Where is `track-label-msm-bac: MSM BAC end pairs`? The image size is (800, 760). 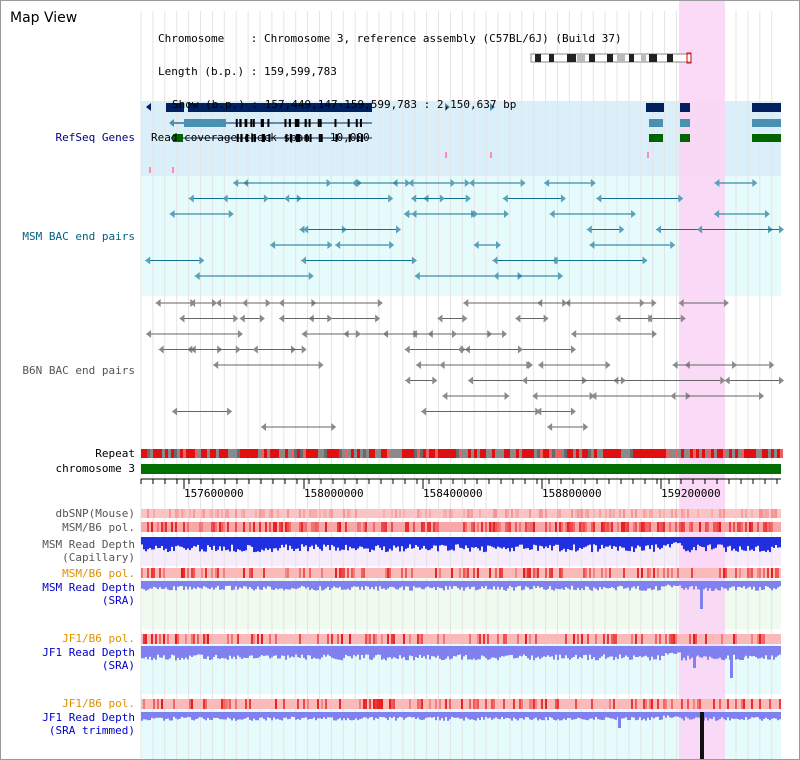 track-label-msm-bac: MSM BAC end pairs is located at coordinates (78, 236).